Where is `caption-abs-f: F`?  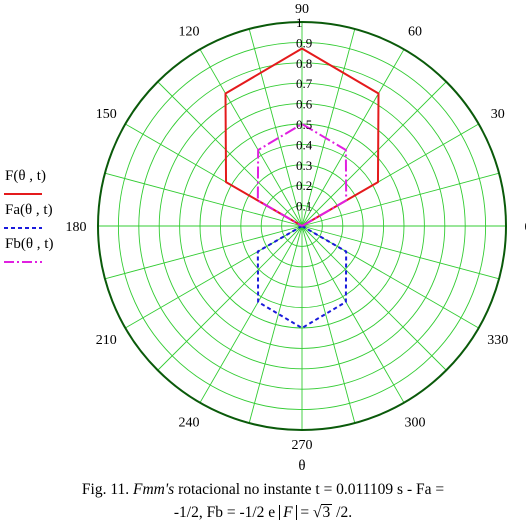
caption-abs-f: F is located at coordinates (288, 512).